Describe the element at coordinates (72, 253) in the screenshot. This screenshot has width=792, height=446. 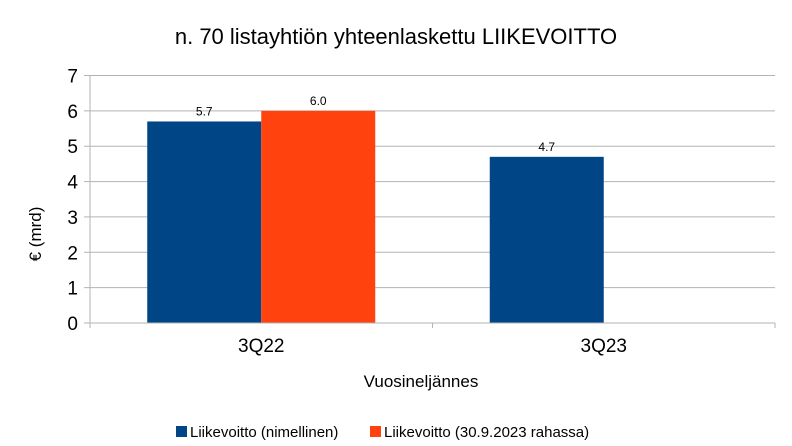
I see `y-tick-label: 2` at that location.